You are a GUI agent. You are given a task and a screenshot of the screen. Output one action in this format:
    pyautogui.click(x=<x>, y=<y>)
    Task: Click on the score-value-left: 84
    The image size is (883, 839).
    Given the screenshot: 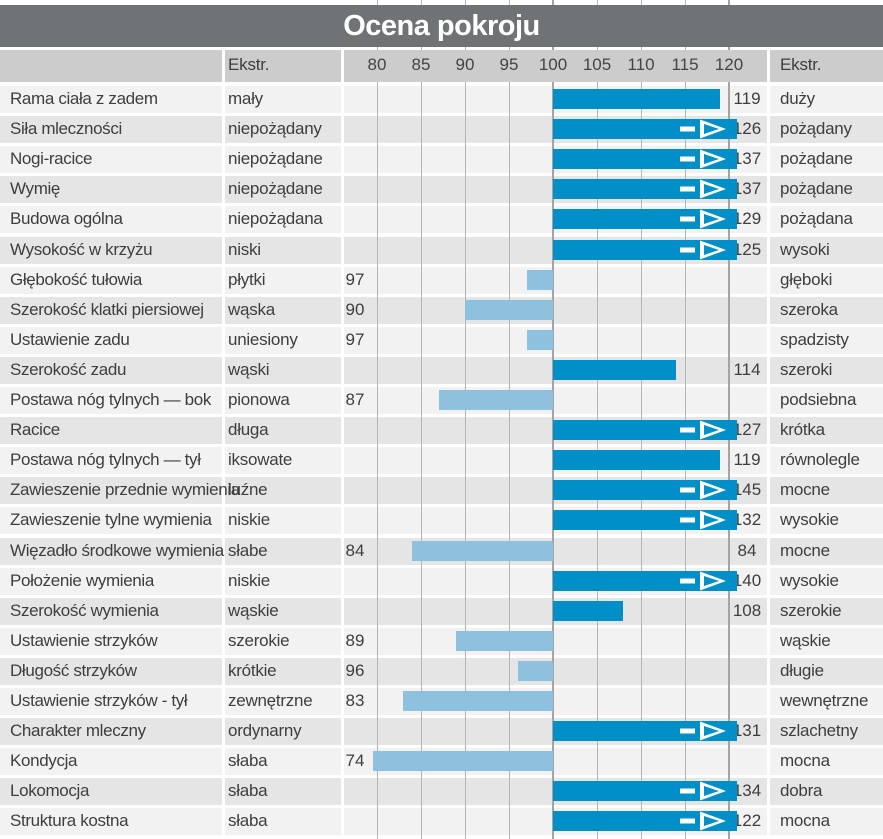 What is the action you would take?
    pyautogui.click(x=355, y=550)
    